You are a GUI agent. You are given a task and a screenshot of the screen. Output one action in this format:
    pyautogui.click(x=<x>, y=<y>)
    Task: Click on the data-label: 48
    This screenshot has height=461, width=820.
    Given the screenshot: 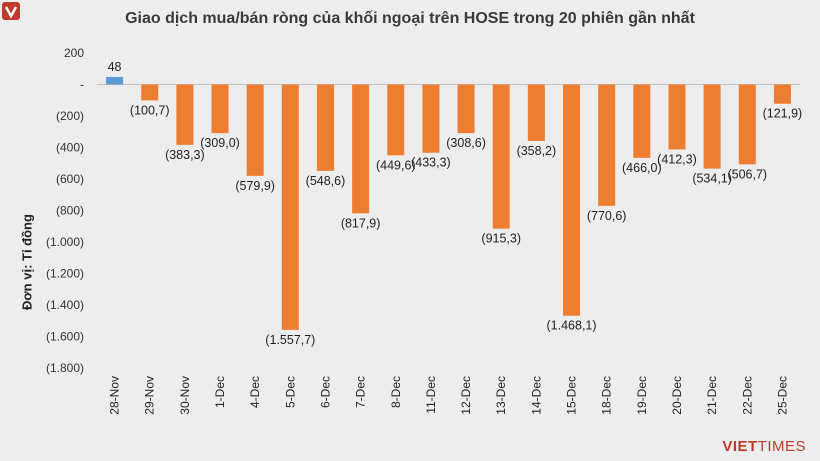 What is the action you would take?
    pyautogui.click(x=115, y=67)
    